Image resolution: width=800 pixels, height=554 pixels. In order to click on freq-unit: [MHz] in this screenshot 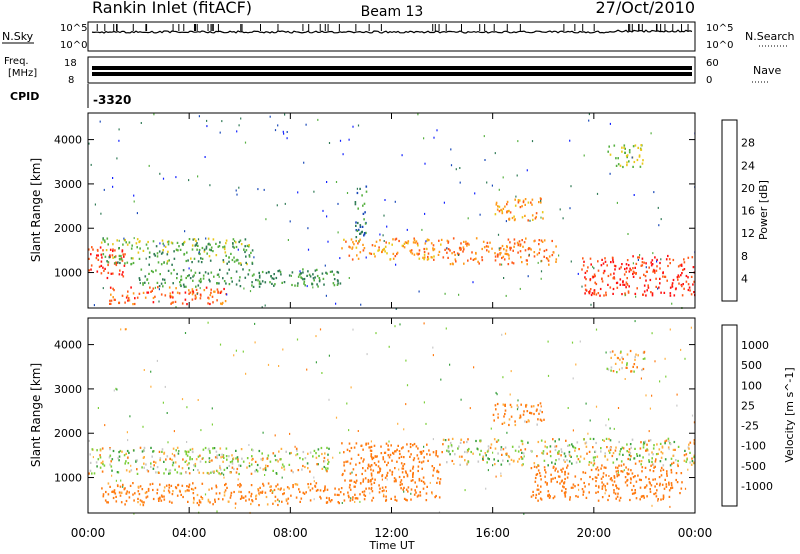, I will do `click(22, 73)`.